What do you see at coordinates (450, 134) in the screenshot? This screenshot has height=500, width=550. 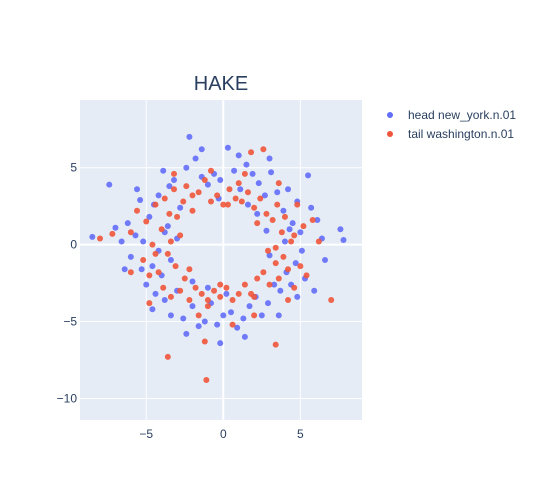 I see `legend-item-tail: tail washington.n.01` at bounding box center [450, 134].